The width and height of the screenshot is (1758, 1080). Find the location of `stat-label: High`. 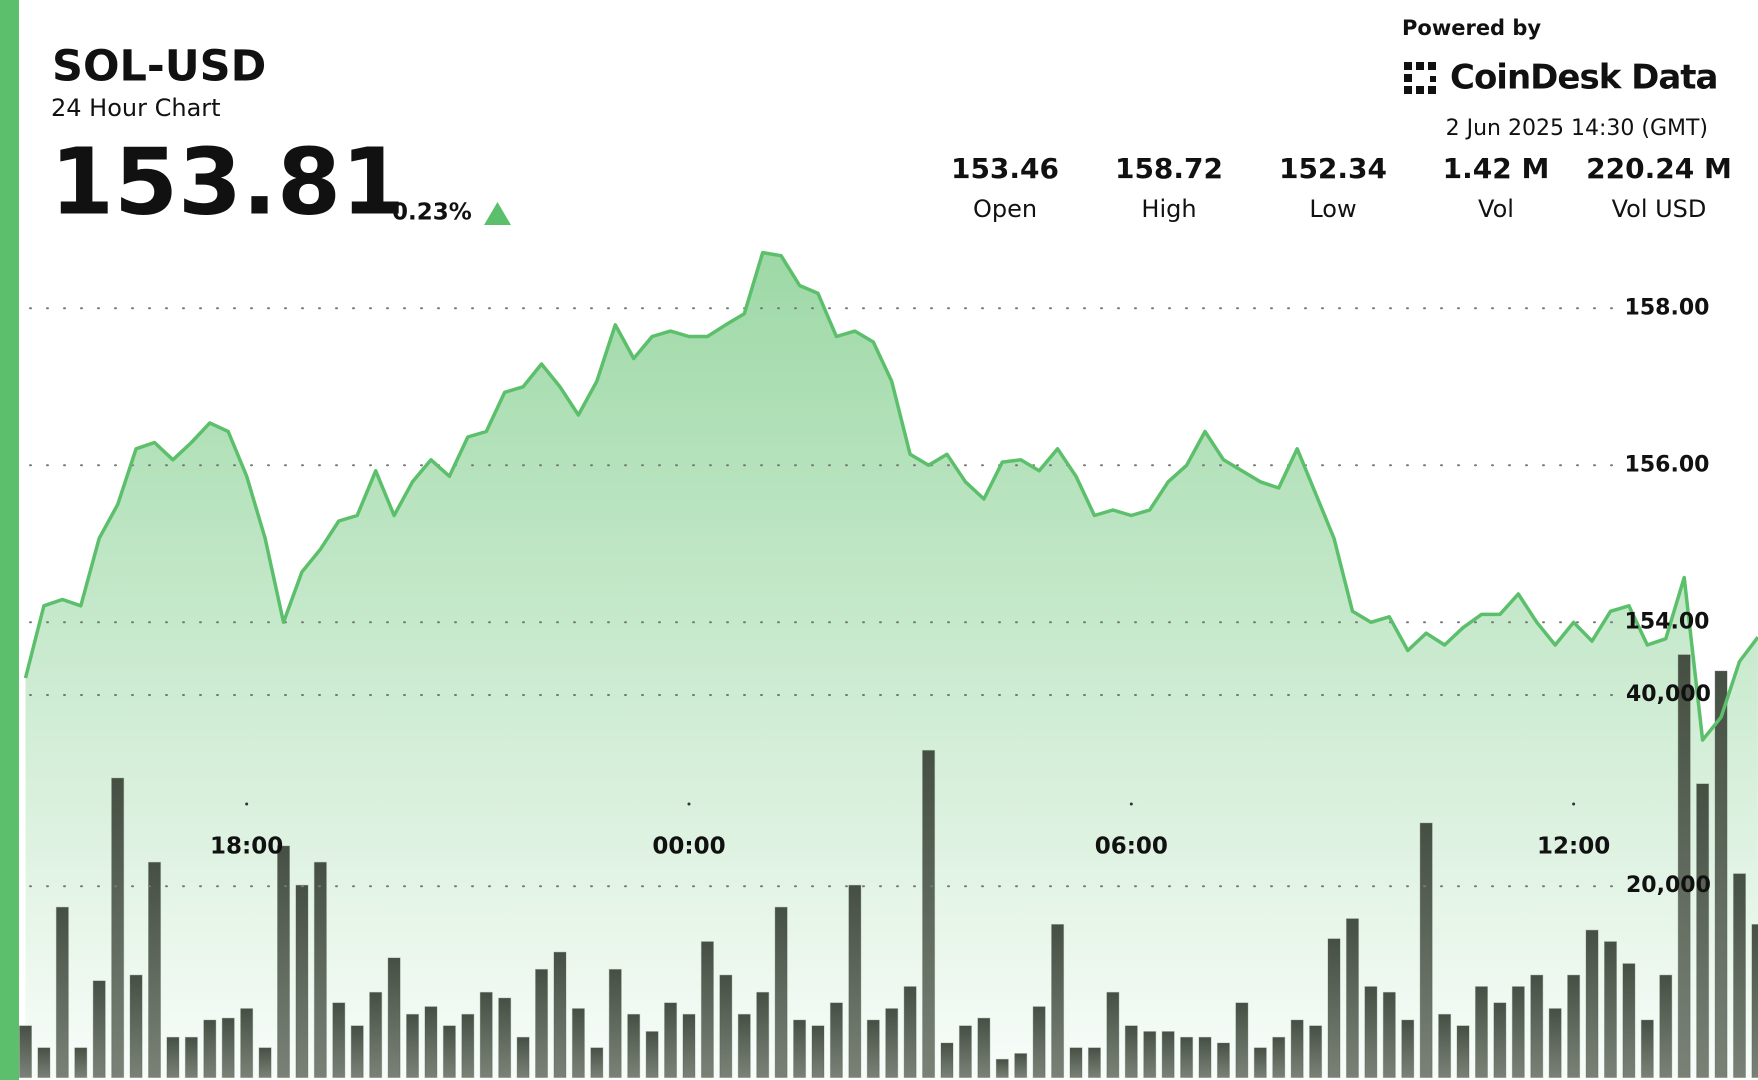

stat-label: High is located at coordinates (1168, 209).